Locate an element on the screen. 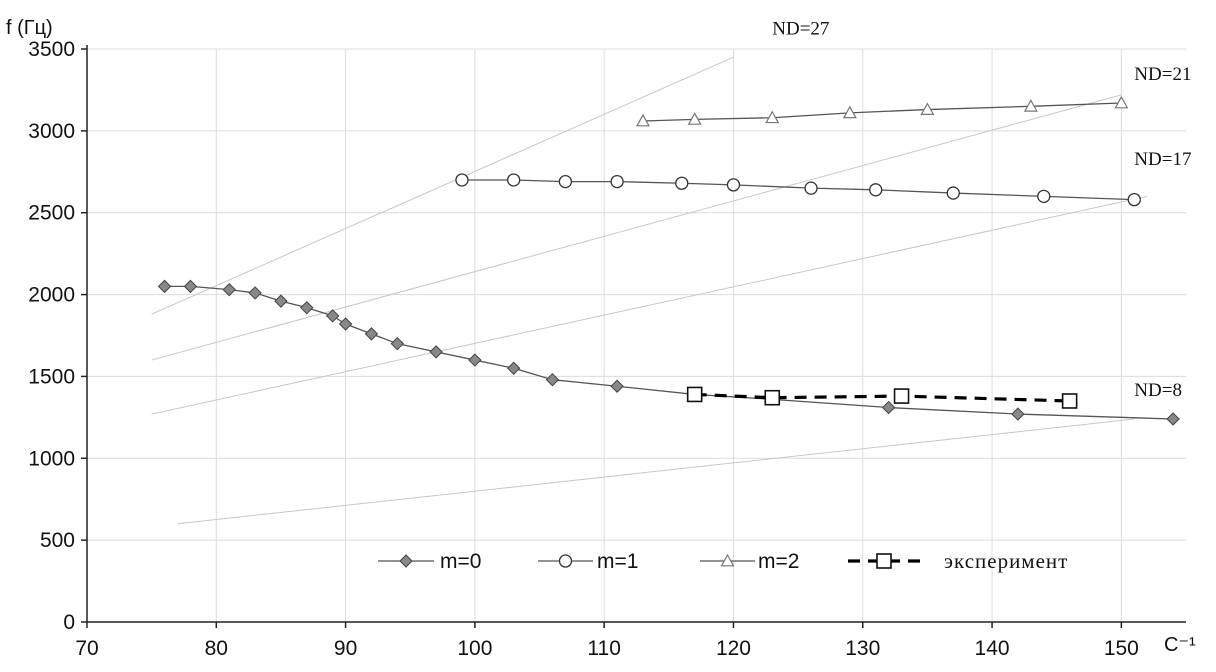 The height and width of the screenshot is (672, 1216). series-m=2 is located at coordinates (882, 111).